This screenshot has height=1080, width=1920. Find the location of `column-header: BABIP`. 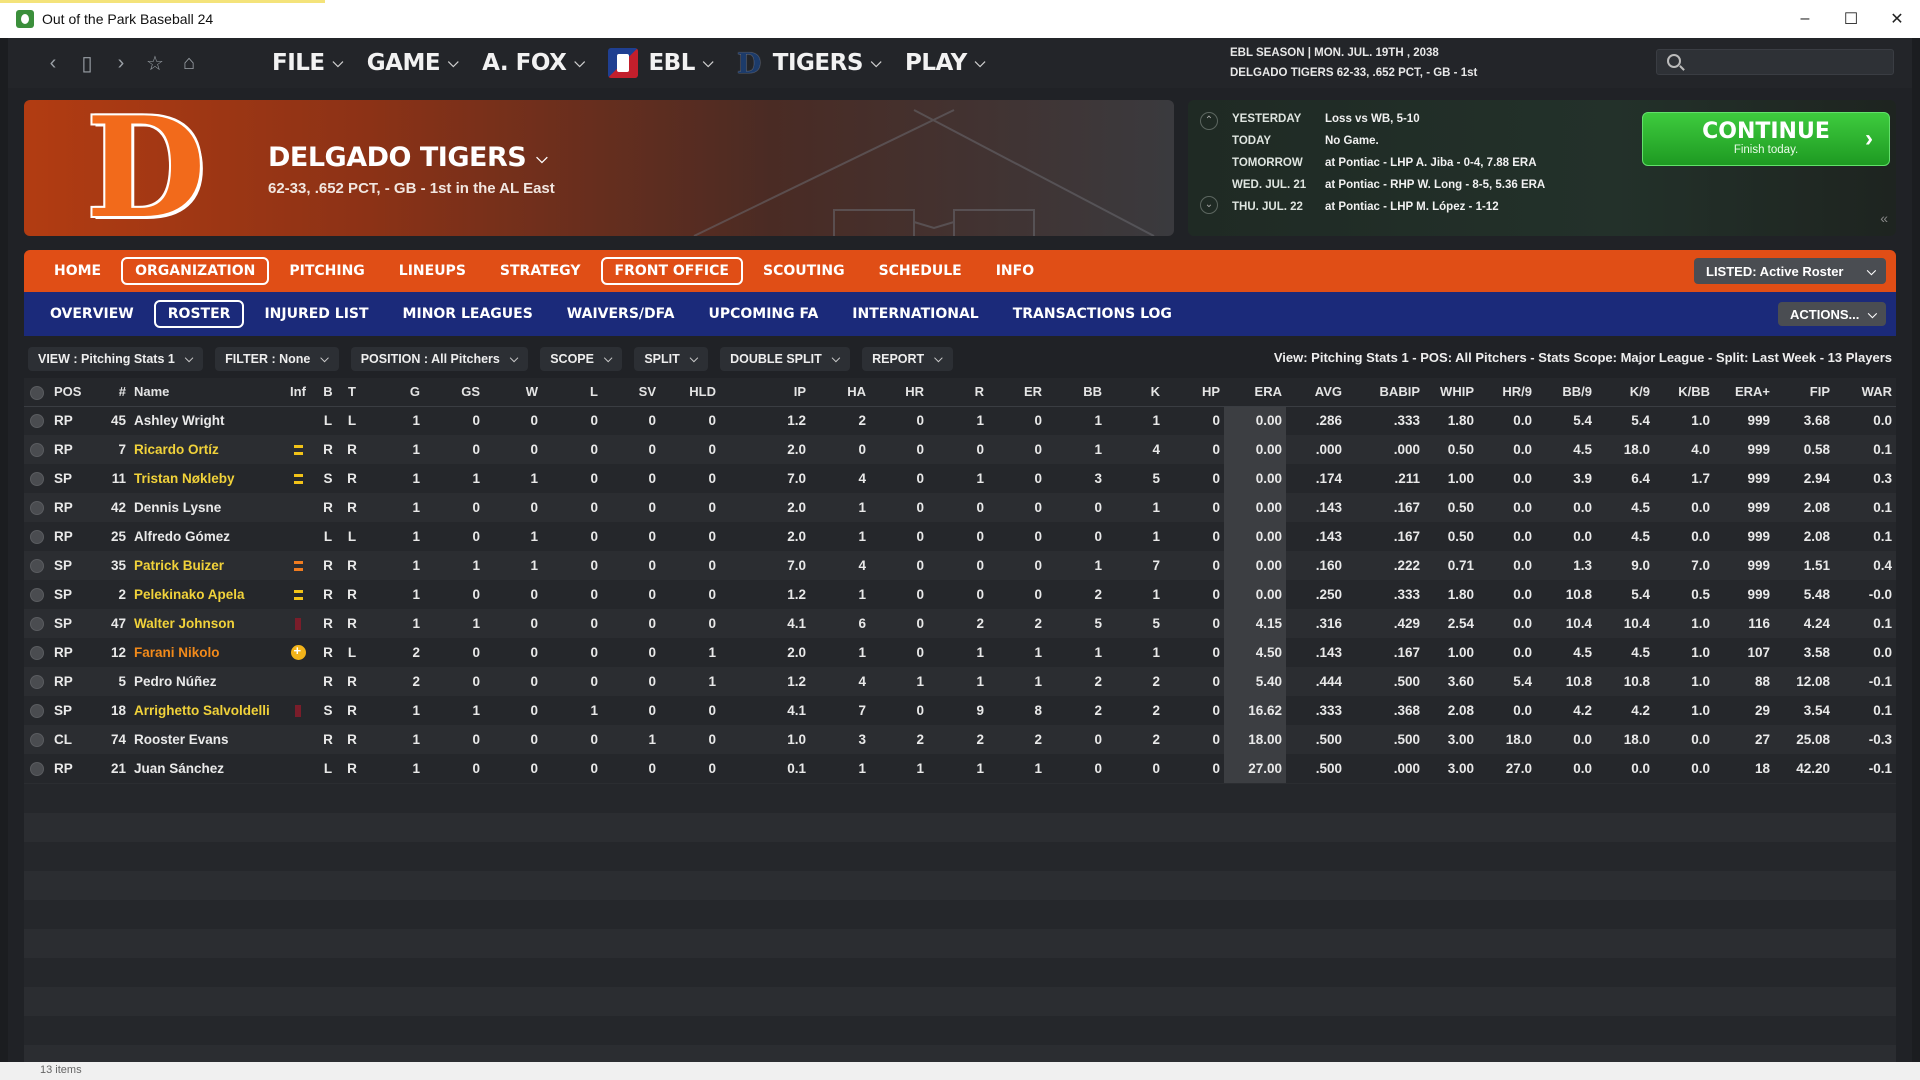

column-header: BABIP is located at coordinates (1385, 392).